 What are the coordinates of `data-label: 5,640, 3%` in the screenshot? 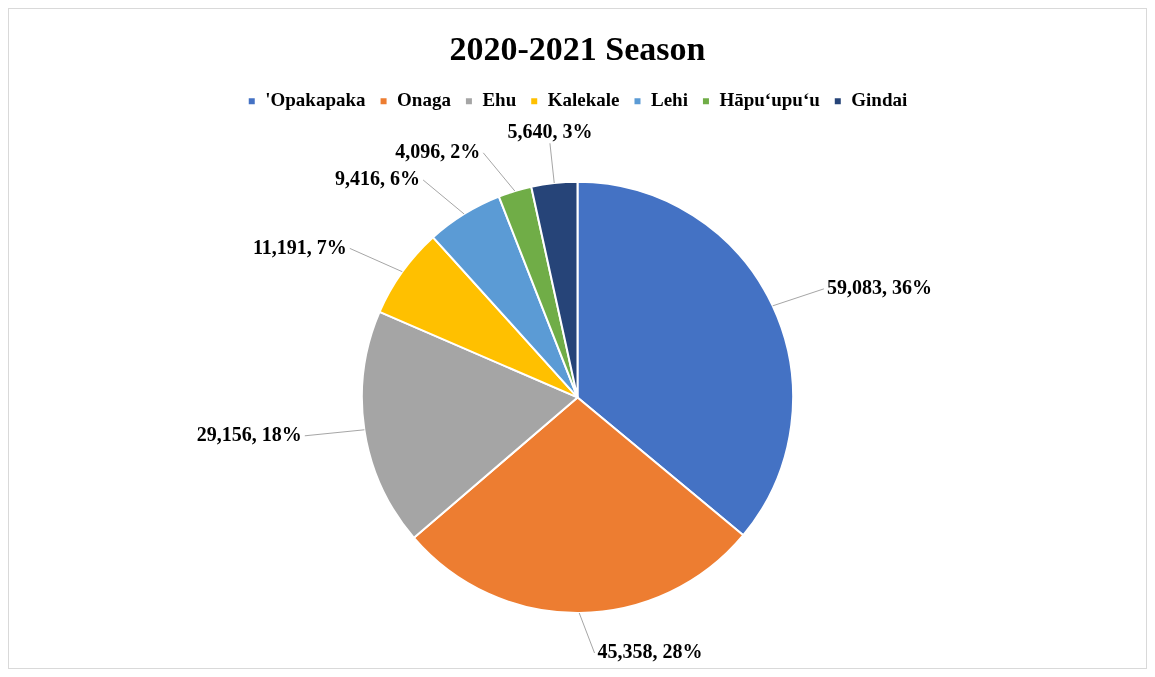 It's located at (550, 131).